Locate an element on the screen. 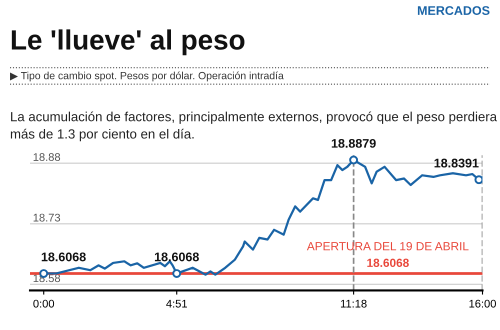 The width and height of the screenshot is (500, 330). annotation: 18.8879 is located at coordinates (354, 143).